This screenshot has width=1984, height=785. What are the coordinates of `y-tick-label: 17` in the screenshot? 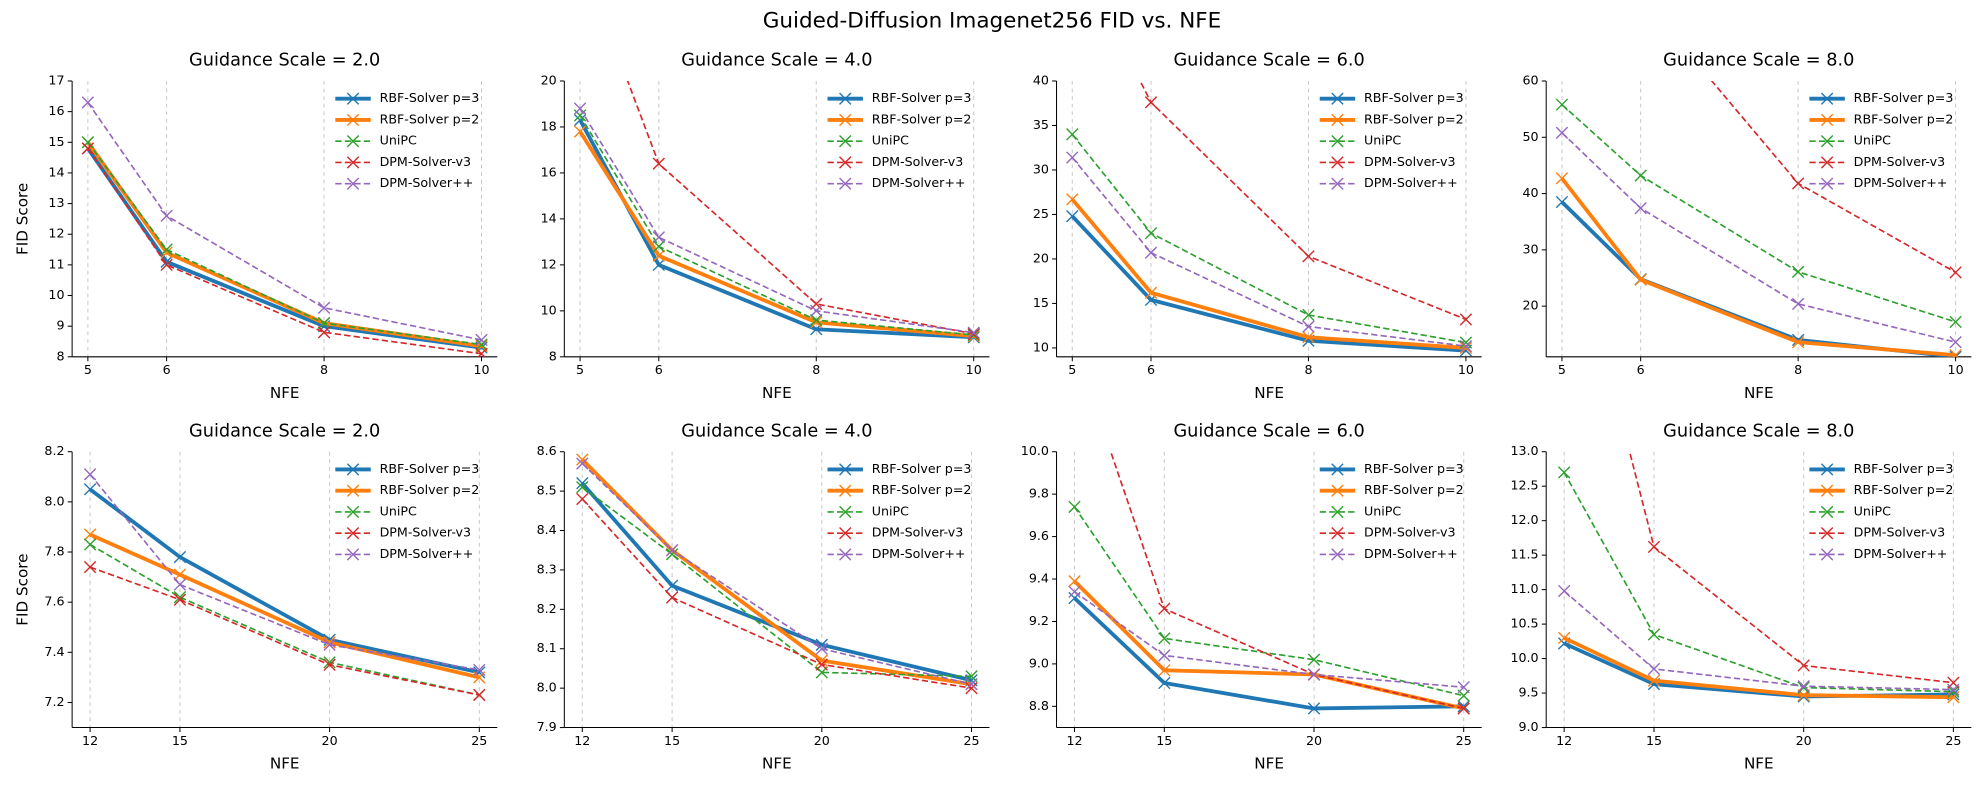 It's located at (56, 79).